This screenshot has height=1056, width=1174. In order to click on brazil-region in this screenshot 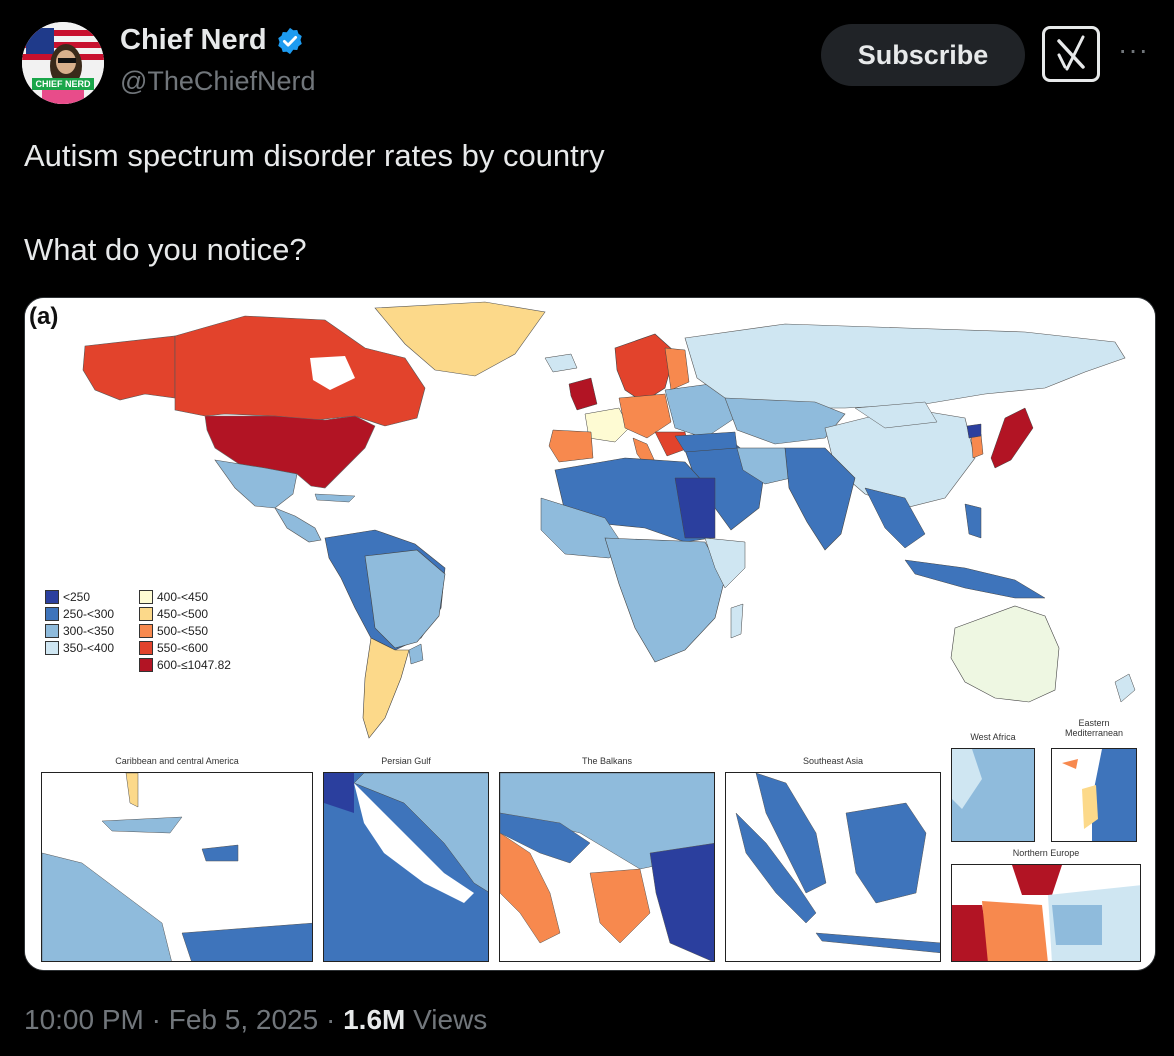, I will do `click(405, 599)`.